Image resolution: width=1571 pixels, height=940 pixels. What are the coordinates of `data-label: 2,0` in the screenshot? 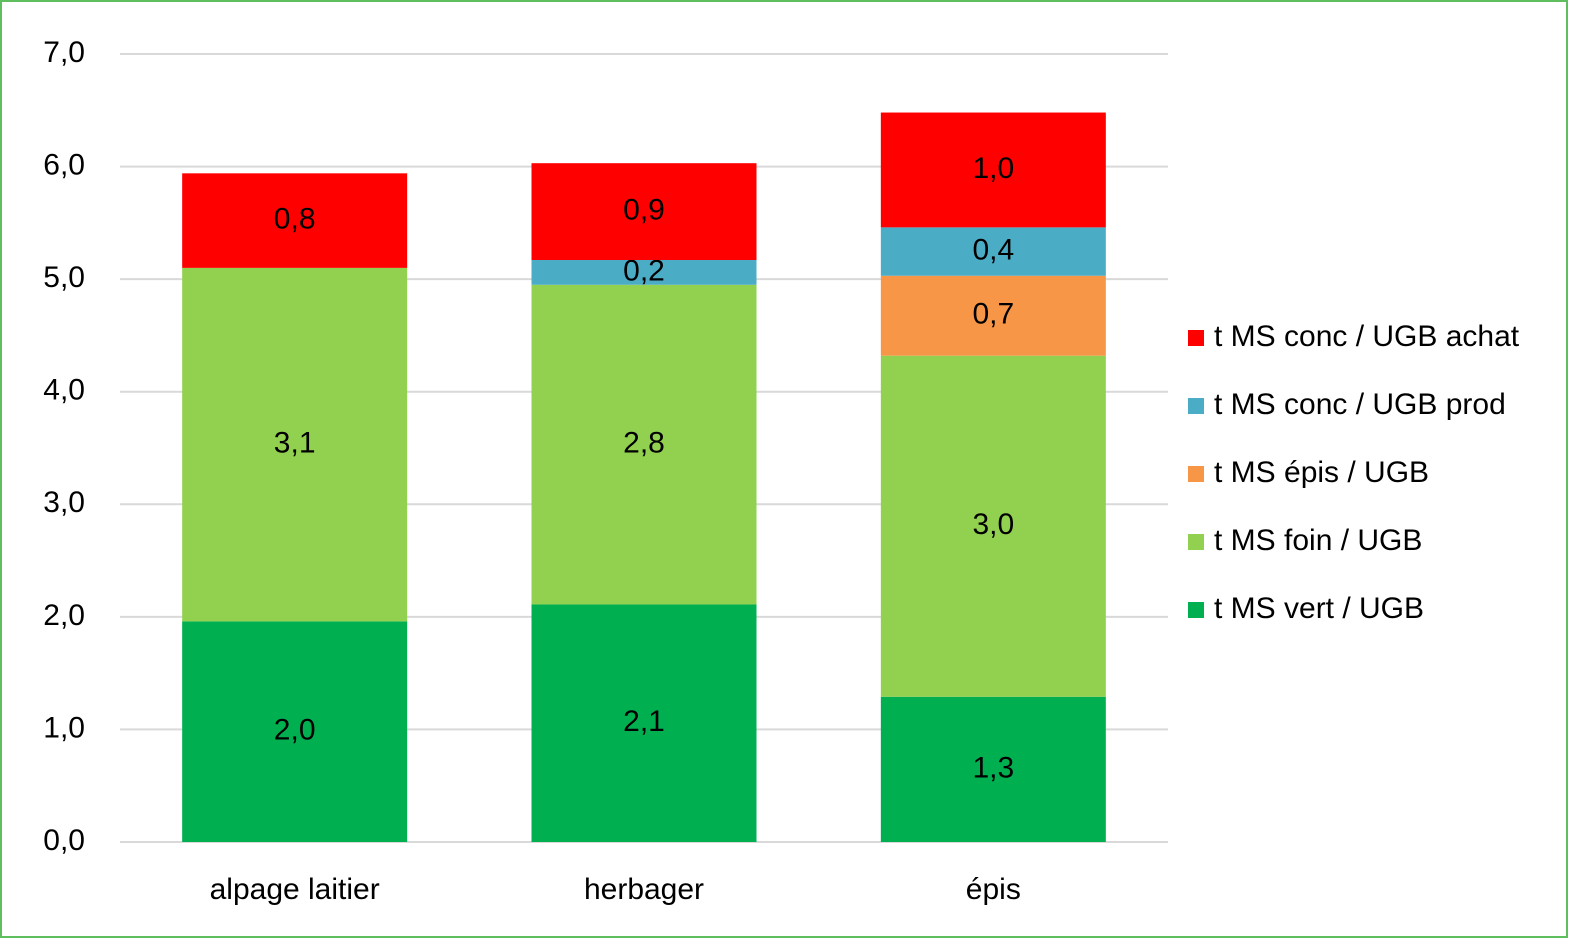 It's located at (295, 730).